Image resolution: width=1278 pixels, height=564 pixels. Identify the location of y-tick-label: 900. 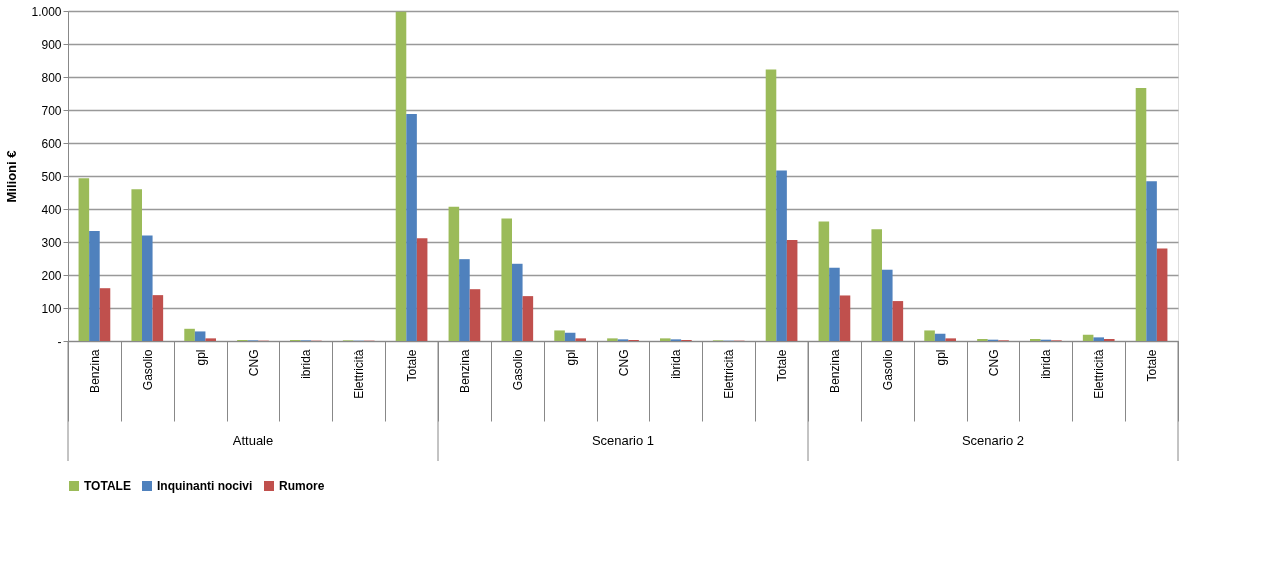
(51, 44).